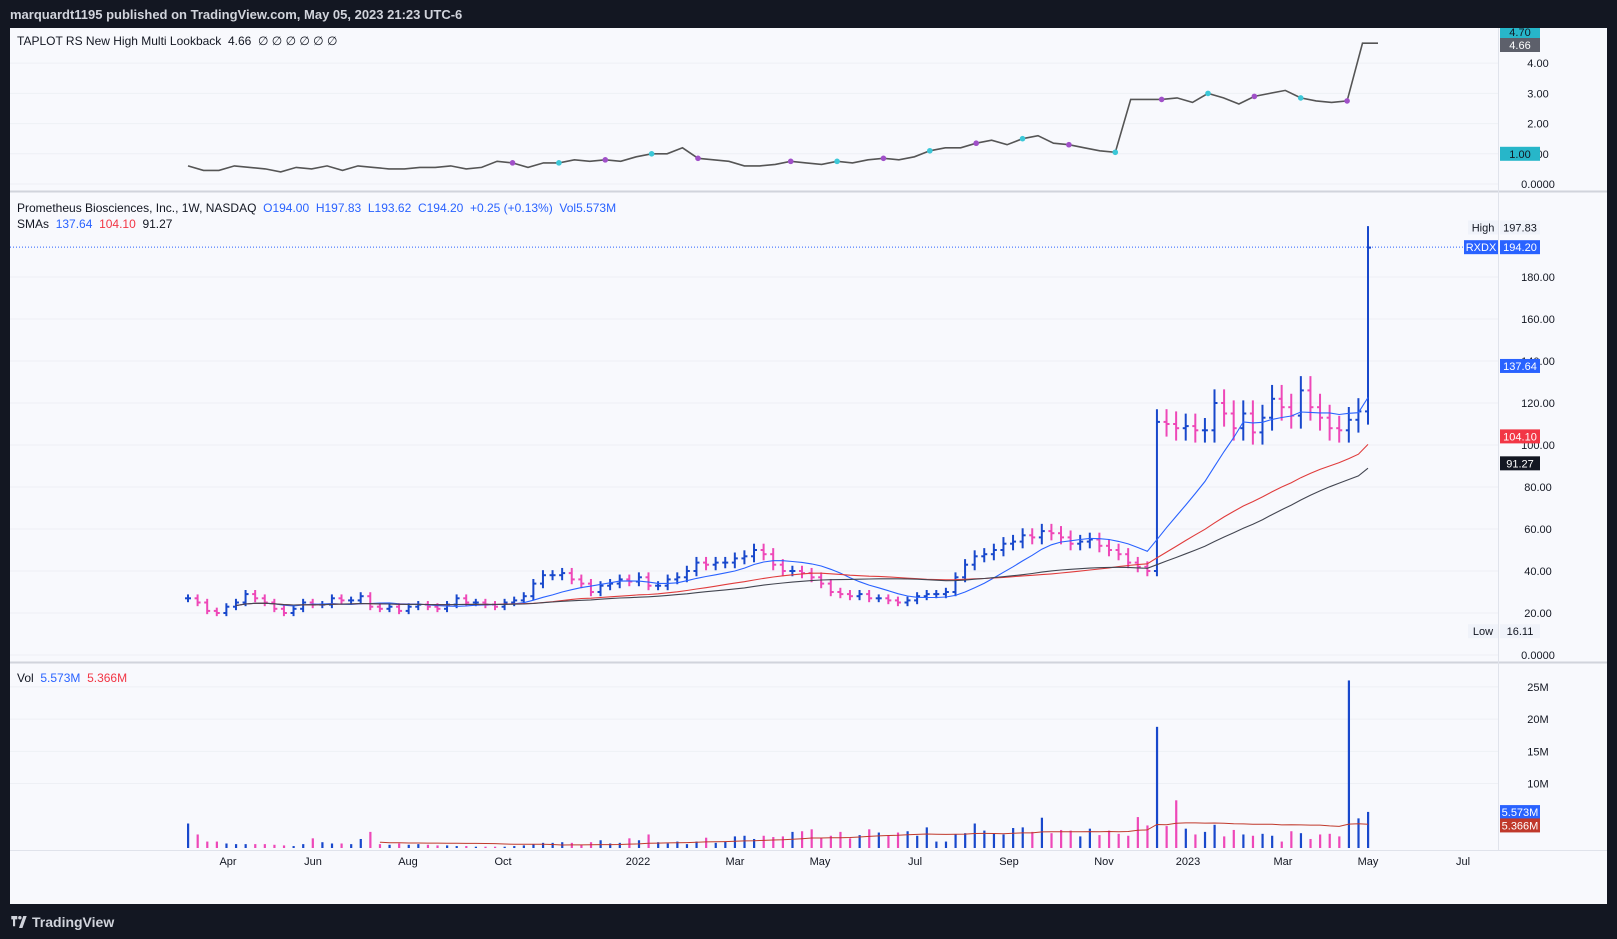  I want to click on rs-tick-label: 2.00, so click(1537, 125).